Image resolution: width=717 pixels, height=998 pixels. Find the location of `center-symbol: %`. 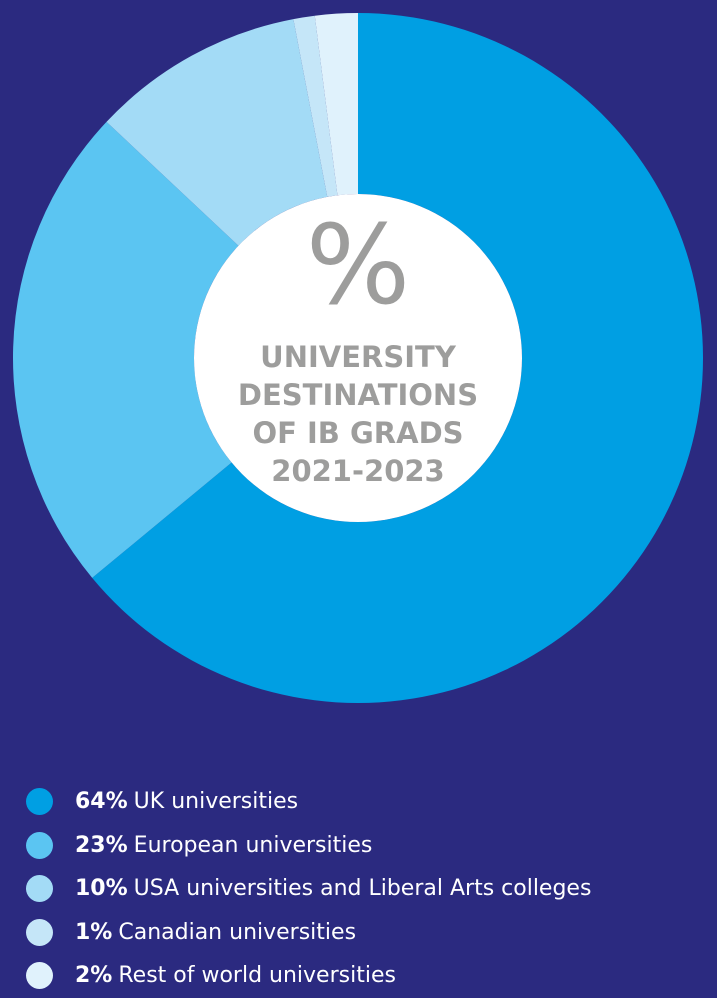

center-symbol: % is located at coordinates (358, 265).